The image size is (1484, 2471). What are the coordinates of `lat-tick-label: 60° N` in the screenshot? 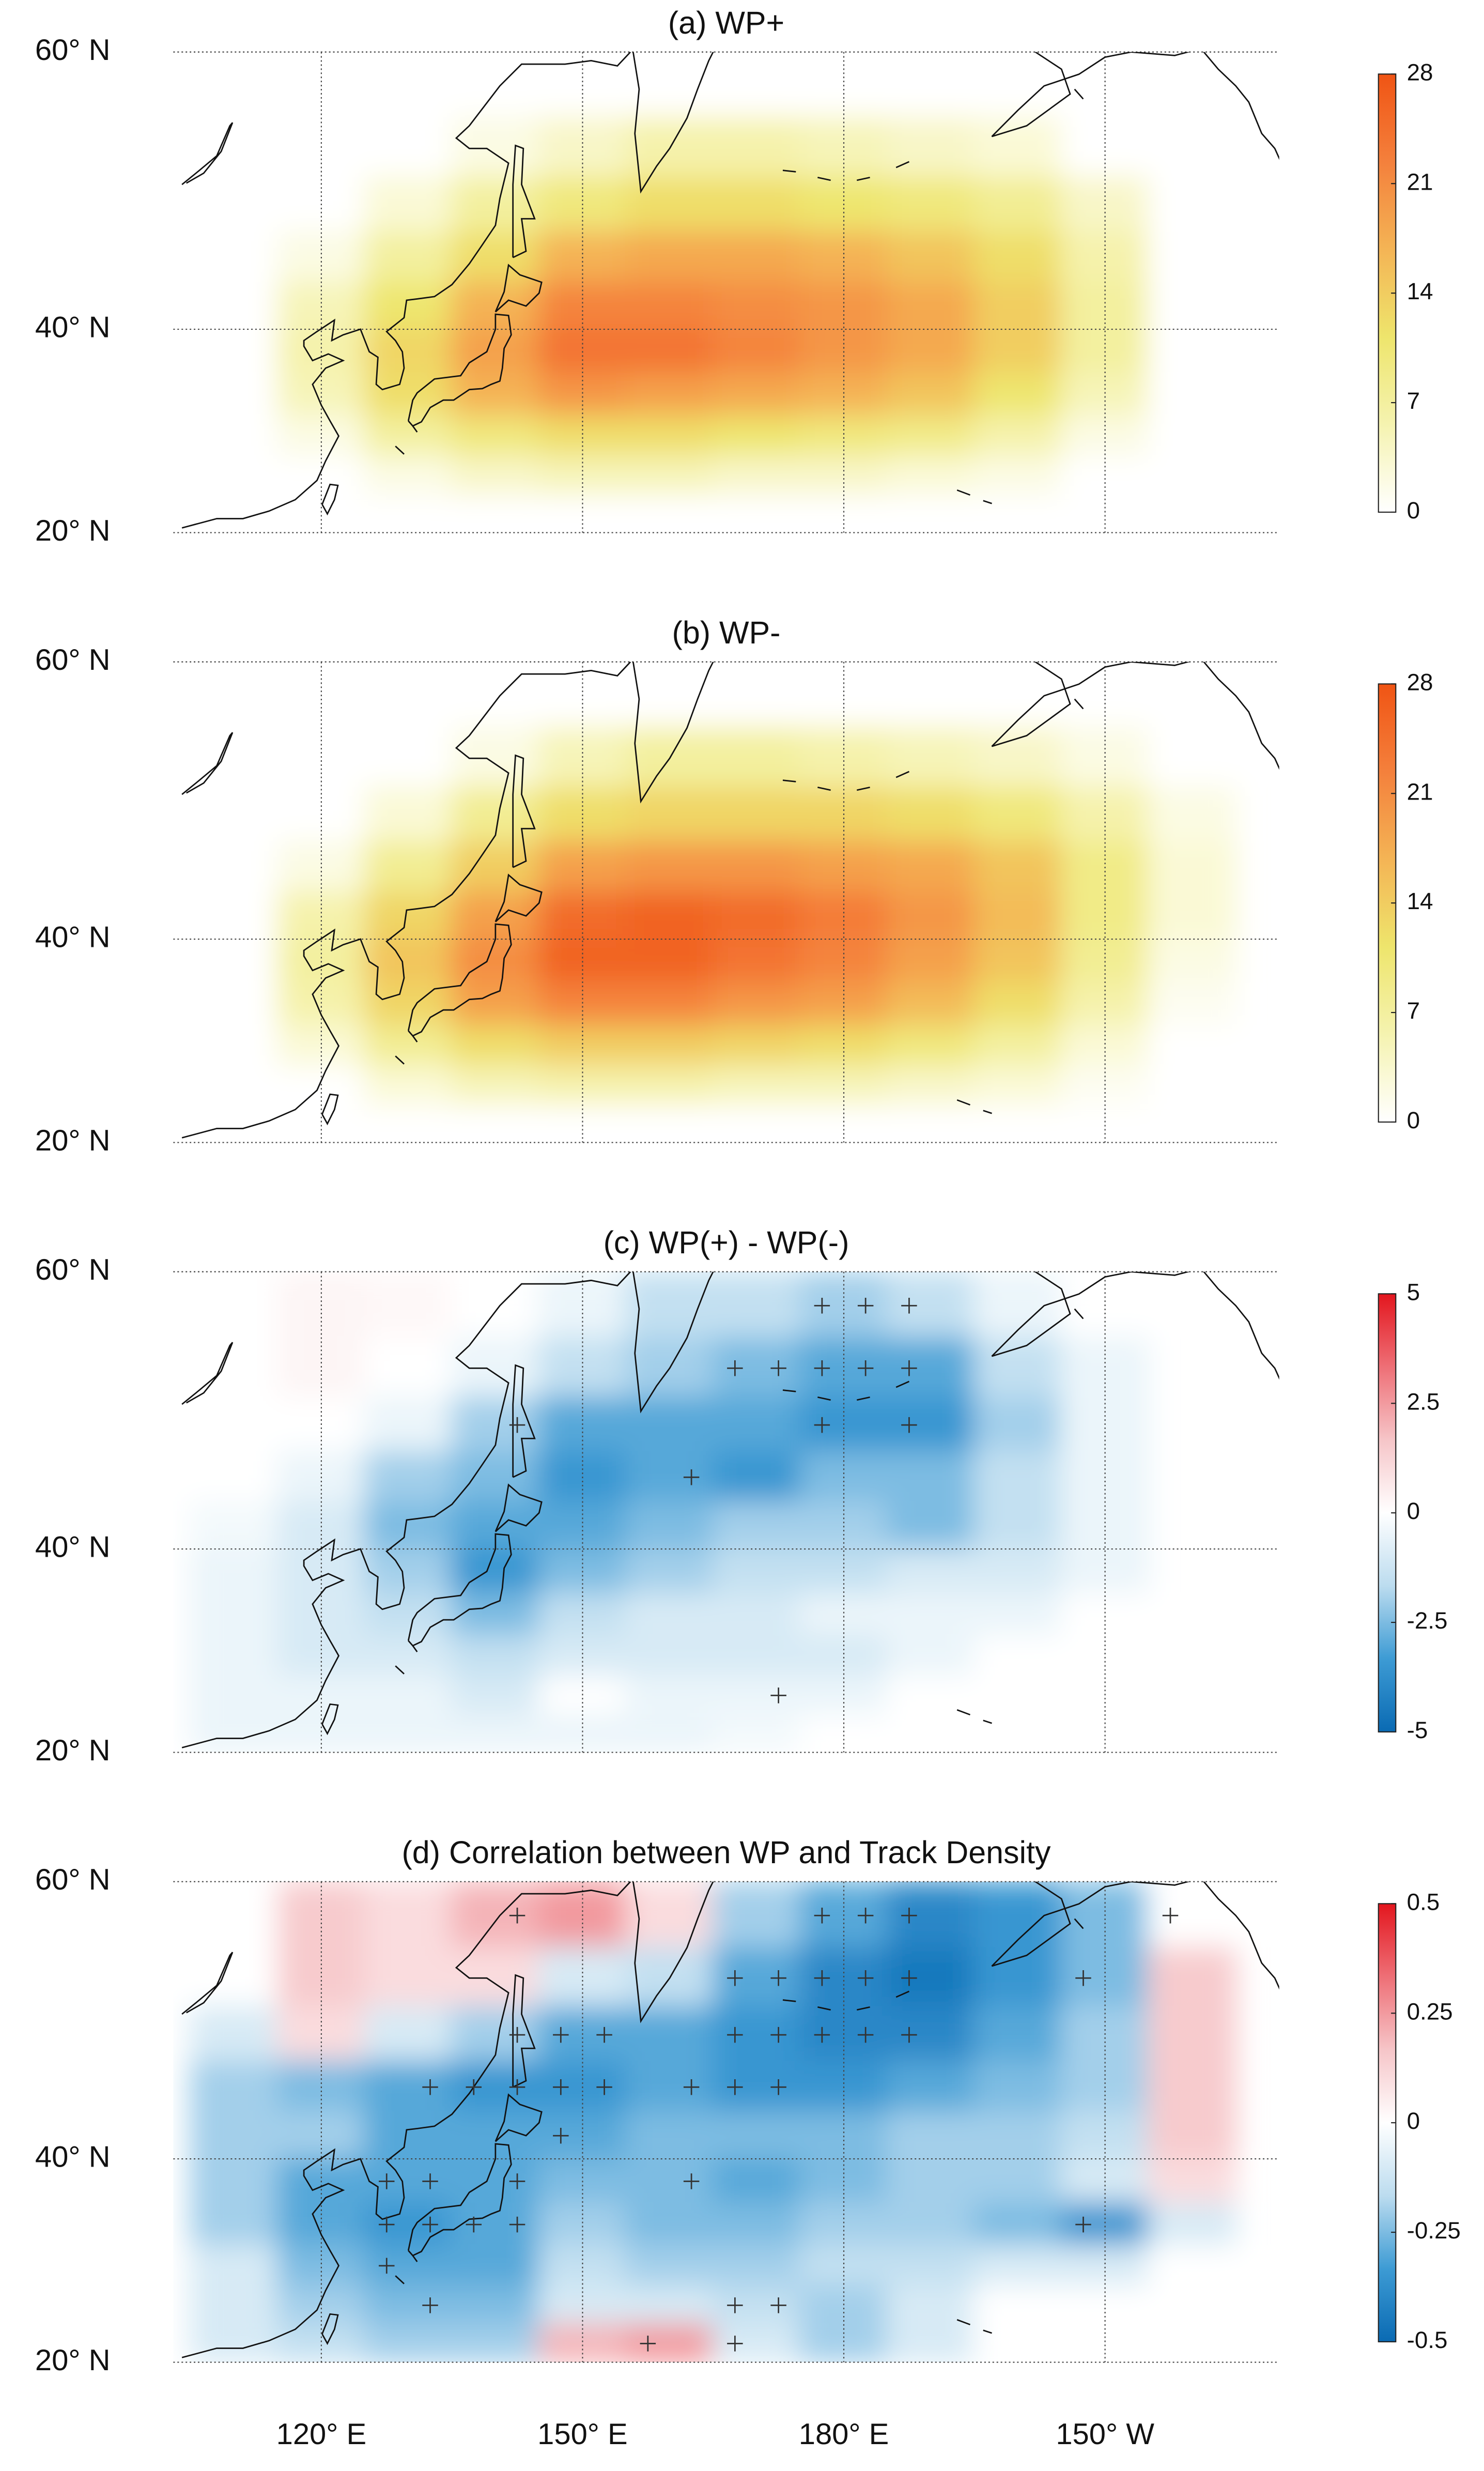 It's located at (73, 1270).